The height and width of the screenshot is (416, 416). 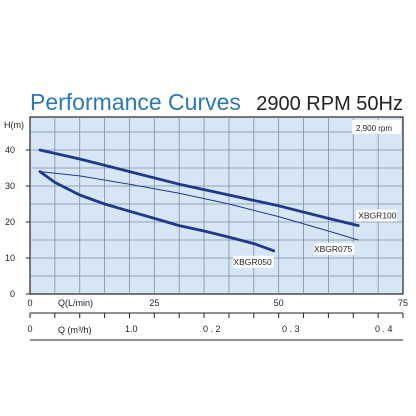 What do you see at coordinates (75, 330) in the screenshot?
I see `x2-axis-label: Q (m³/h)` at bounding box center [75, 330].